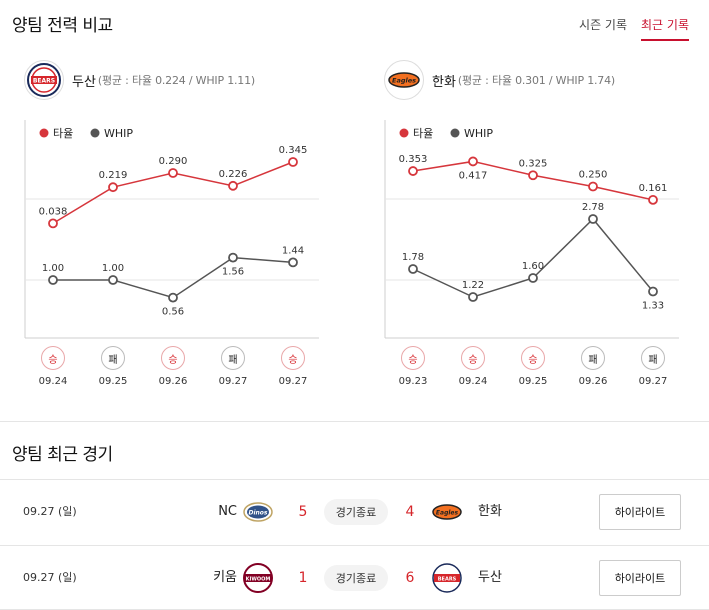 Image resolution: width=709 pixels, height=610 pixels. I want to click on whip-data-label: 1.56, so click(233, 272).